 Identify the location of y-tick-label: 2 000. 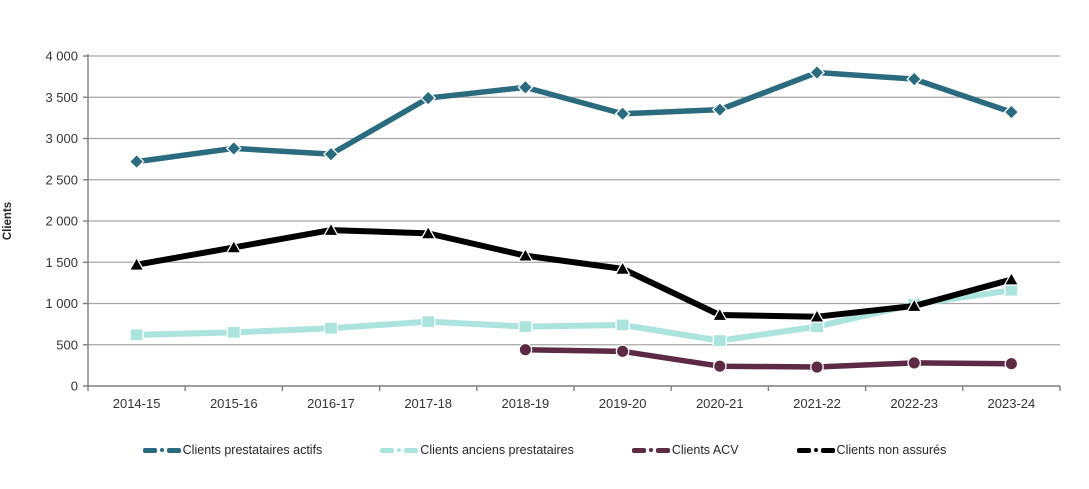
(61, 221).